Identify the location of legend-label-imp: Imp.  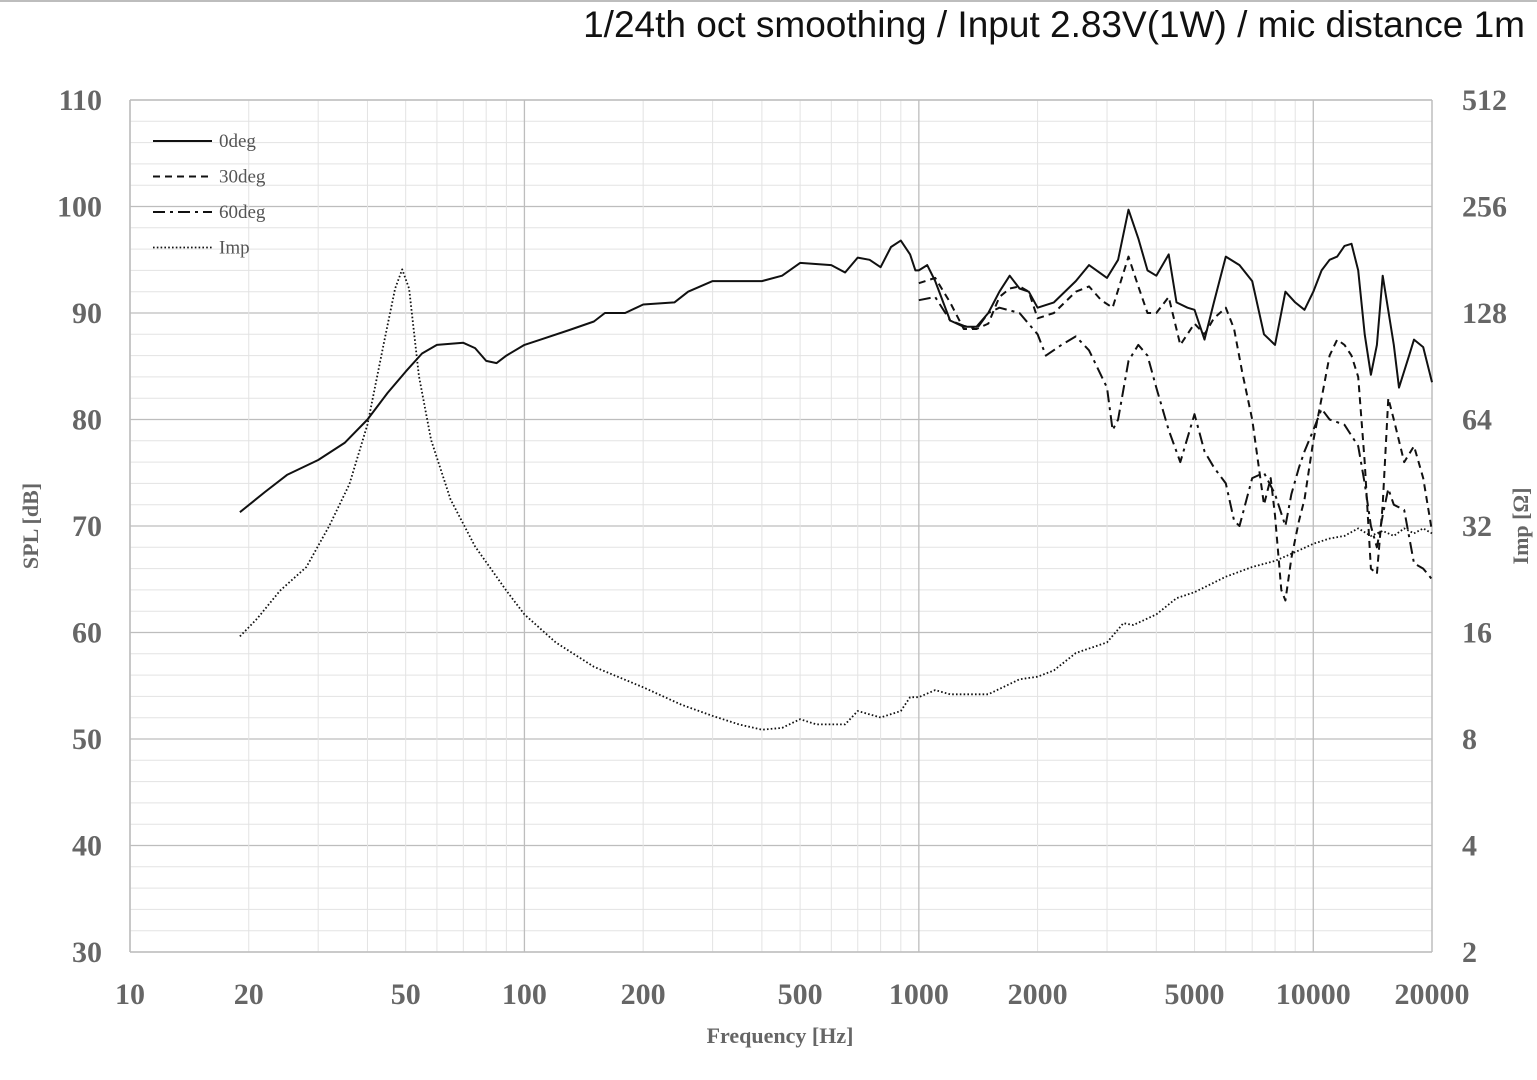
(234, 248).